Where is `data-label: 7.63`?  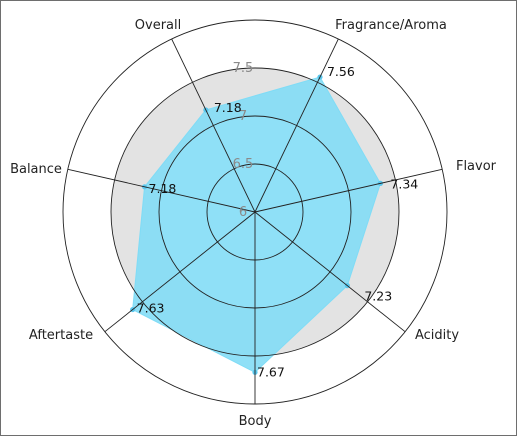
data-label: 7.63 is located at coordinates (151, 308).